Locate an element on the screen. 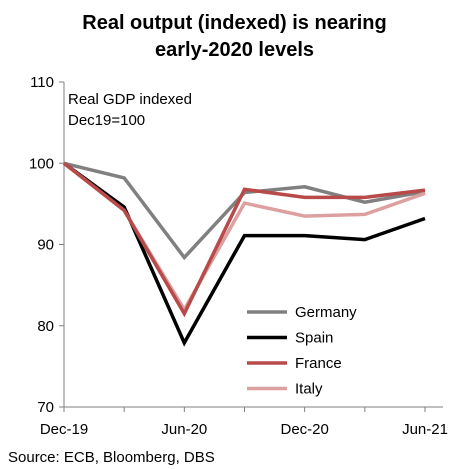 The image size is (469, 469). legend-label-france: France is located at coordinates (318, 363).